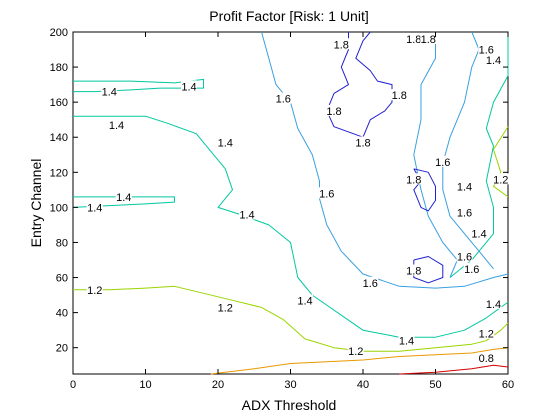 This screenshot has height=420, width=560. I want to click on x-tick-label: 40, so click(363, 385).